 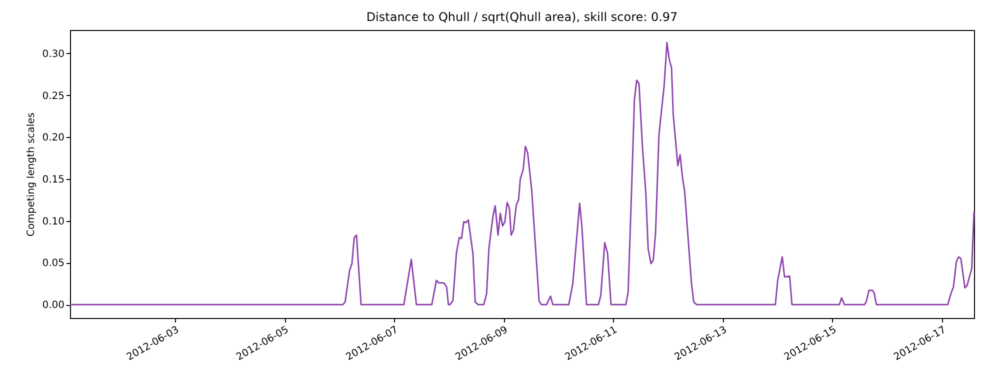 What do you see at coordinates (53, 138) in the screenshot?
I see `y-tick-label: 0.20` at bounding box center [53, 138].